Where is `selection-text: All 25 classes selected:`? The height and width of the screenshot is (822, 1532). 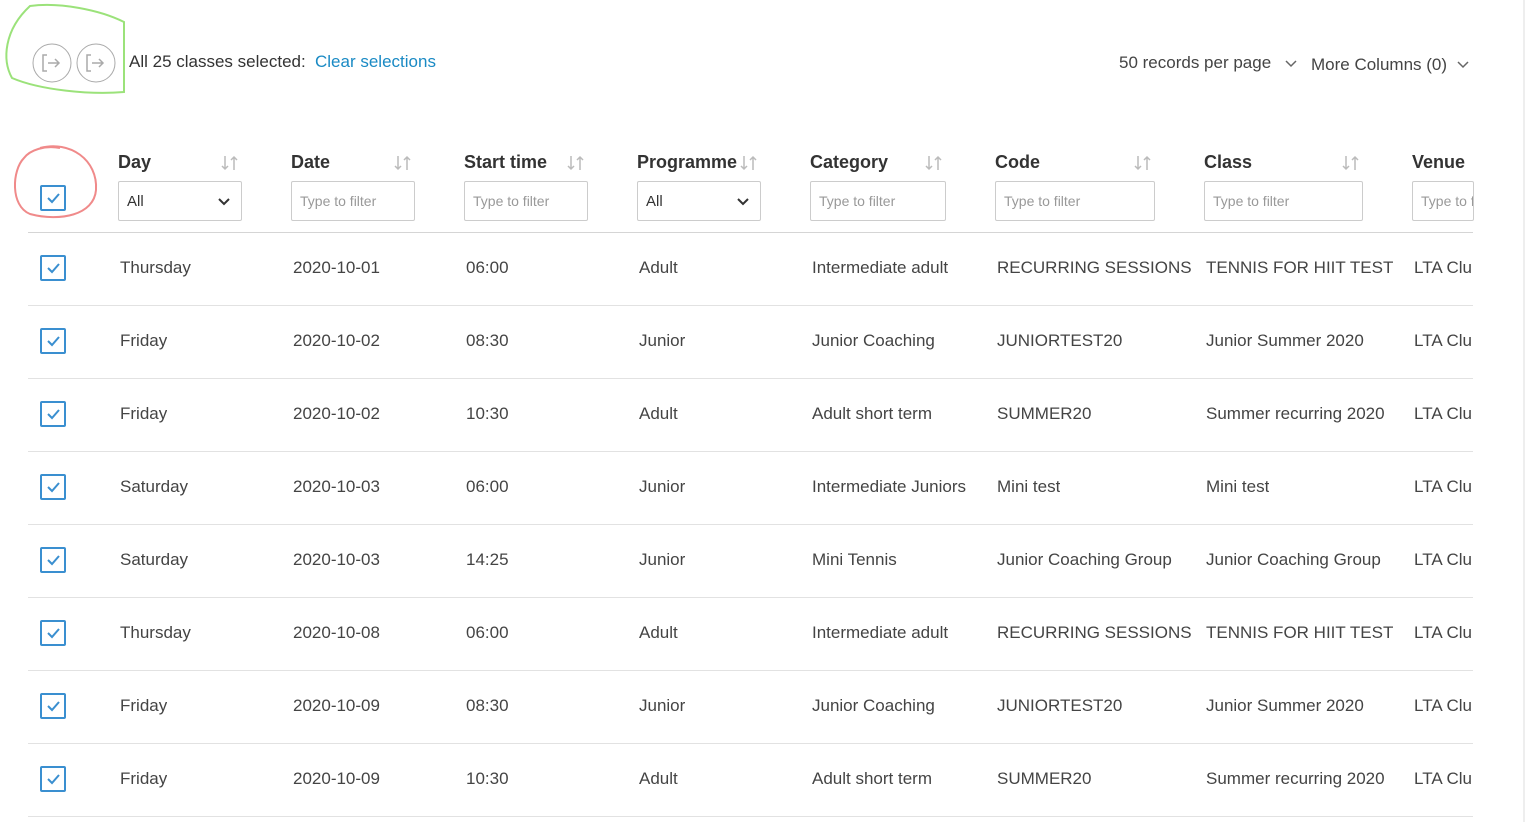 selection-text: All 25 classes selected: is located at coordinates (217, 62).